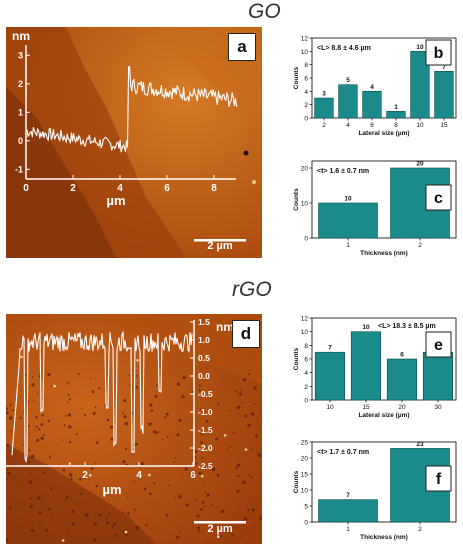  What do you see at coordinates (402, 355) in the screenshot?
I see `bar-value-label: 6` at bounding box center [402, 355].